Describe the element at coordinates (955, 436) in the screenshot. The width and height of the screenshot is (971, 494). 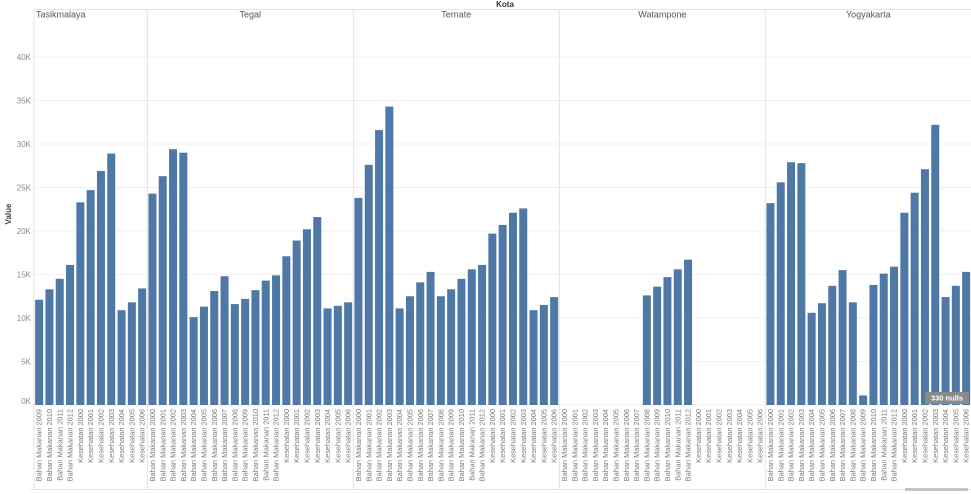
I see `x-category-label: Kesehatan 2005` at that location.